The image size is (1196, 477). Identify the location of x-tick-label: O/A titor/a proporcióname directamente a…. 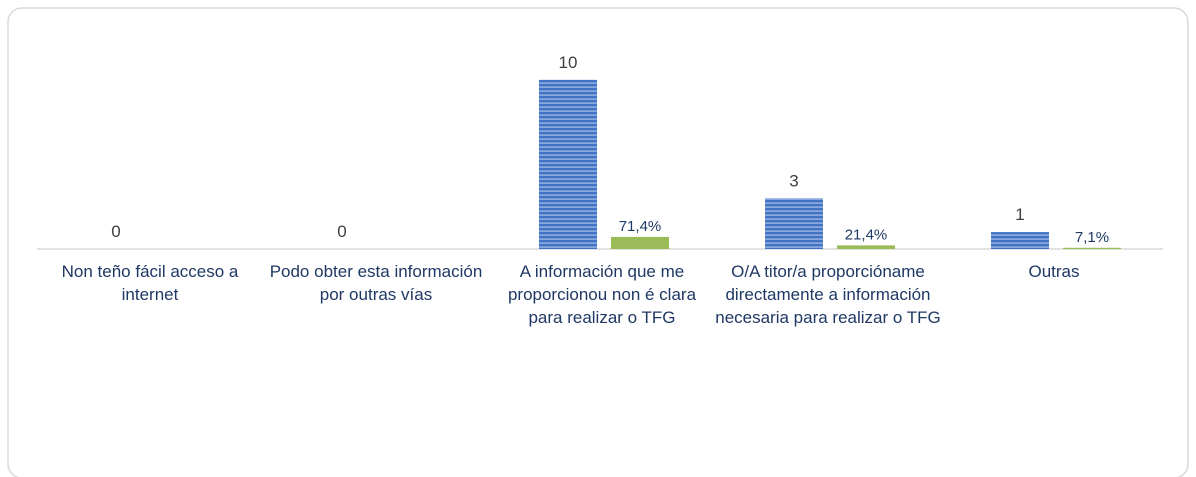
(828, 294).